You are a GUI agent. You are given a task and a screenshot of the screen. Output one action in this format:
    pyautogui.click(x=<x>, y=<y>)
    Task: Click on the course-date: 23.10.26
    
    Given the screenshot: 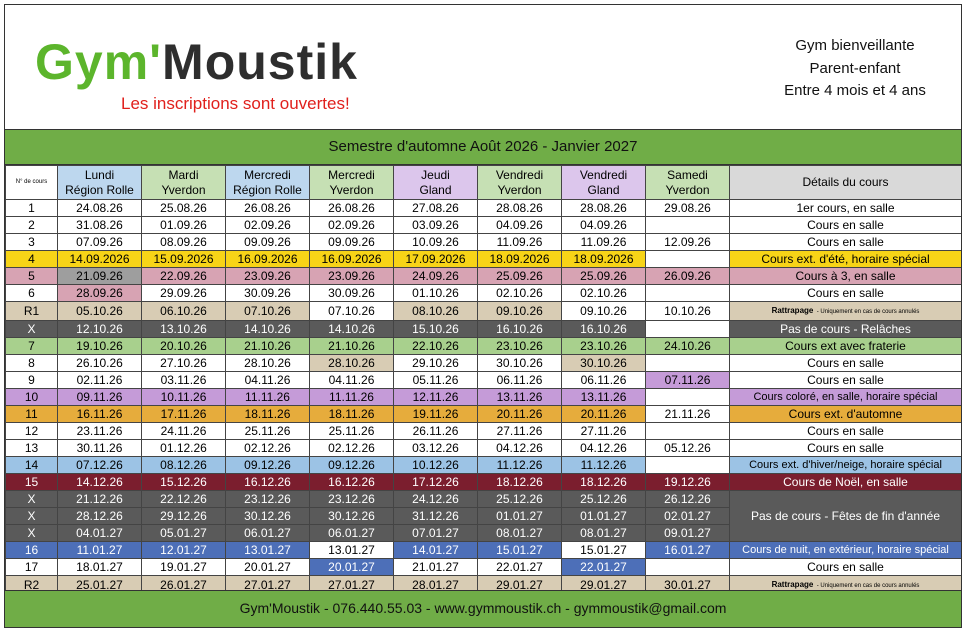 What is the action you would take?
    pyautogui.click(x=603, y=346)
    